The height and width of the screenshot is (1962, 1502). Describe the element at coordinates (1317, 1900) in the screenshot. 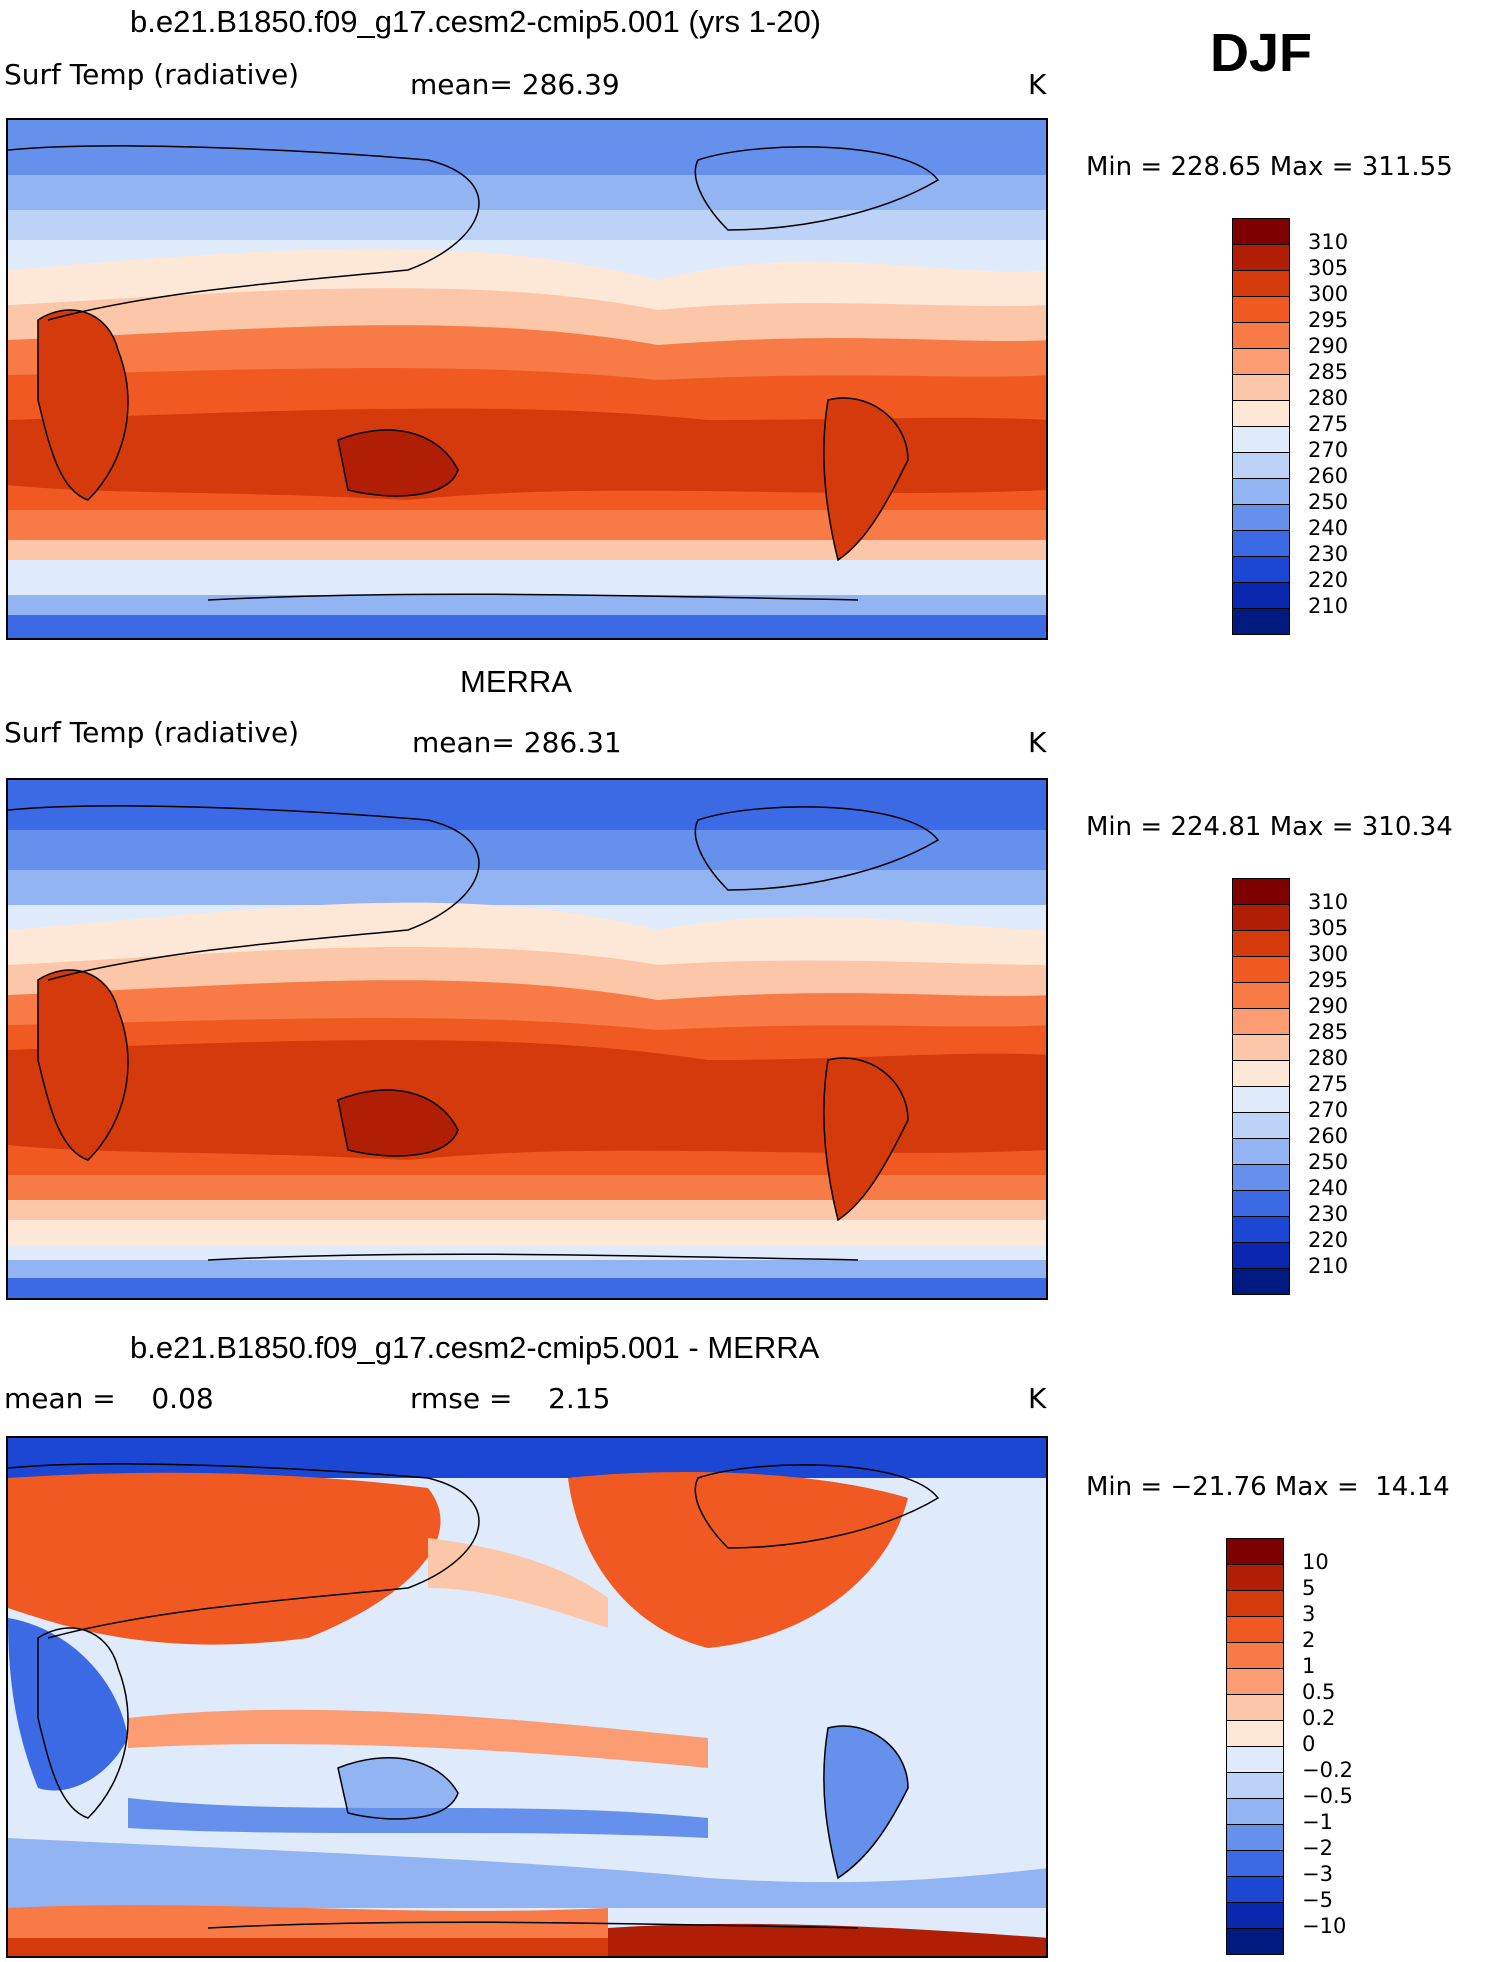

I see `panel-3-colorbar-label: −5` at that location.